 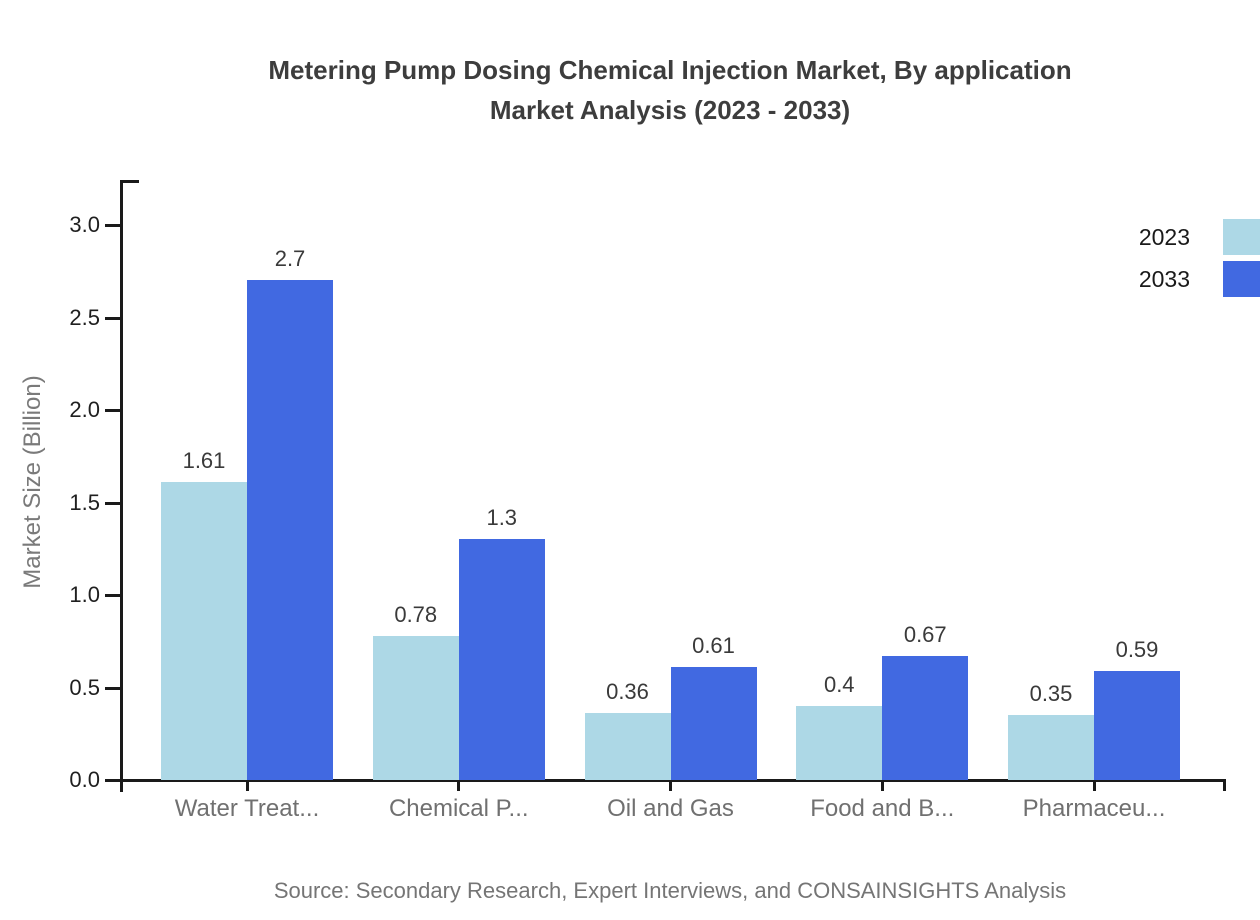 I want to click on bar-value-label: 0.36, so click(x=627, y=691).